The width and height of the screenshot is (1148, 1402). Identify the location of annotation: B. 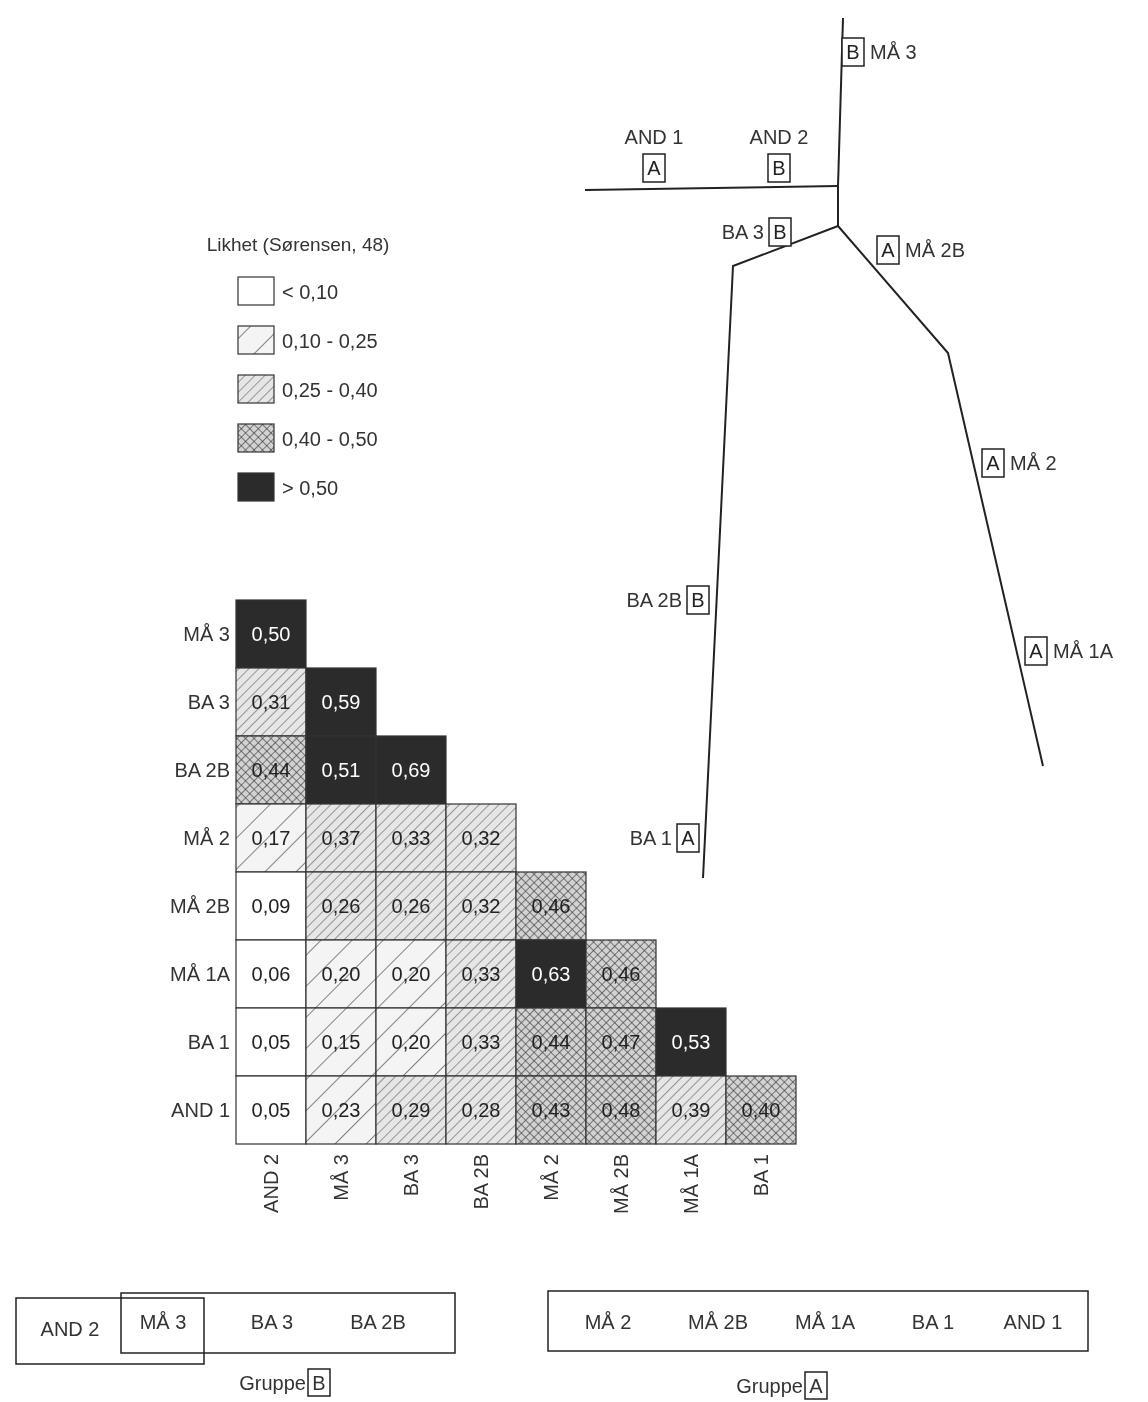
(698, 600).